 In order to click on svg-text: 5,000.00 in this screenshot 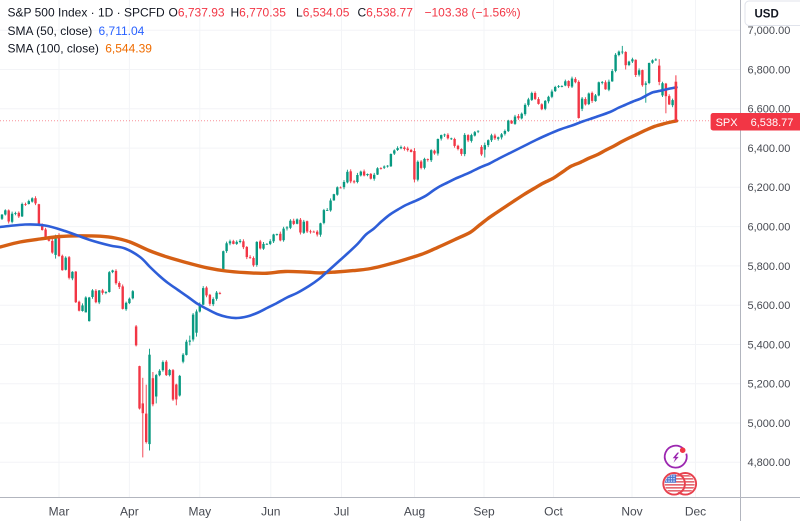, I will do `click(769, 424)`.